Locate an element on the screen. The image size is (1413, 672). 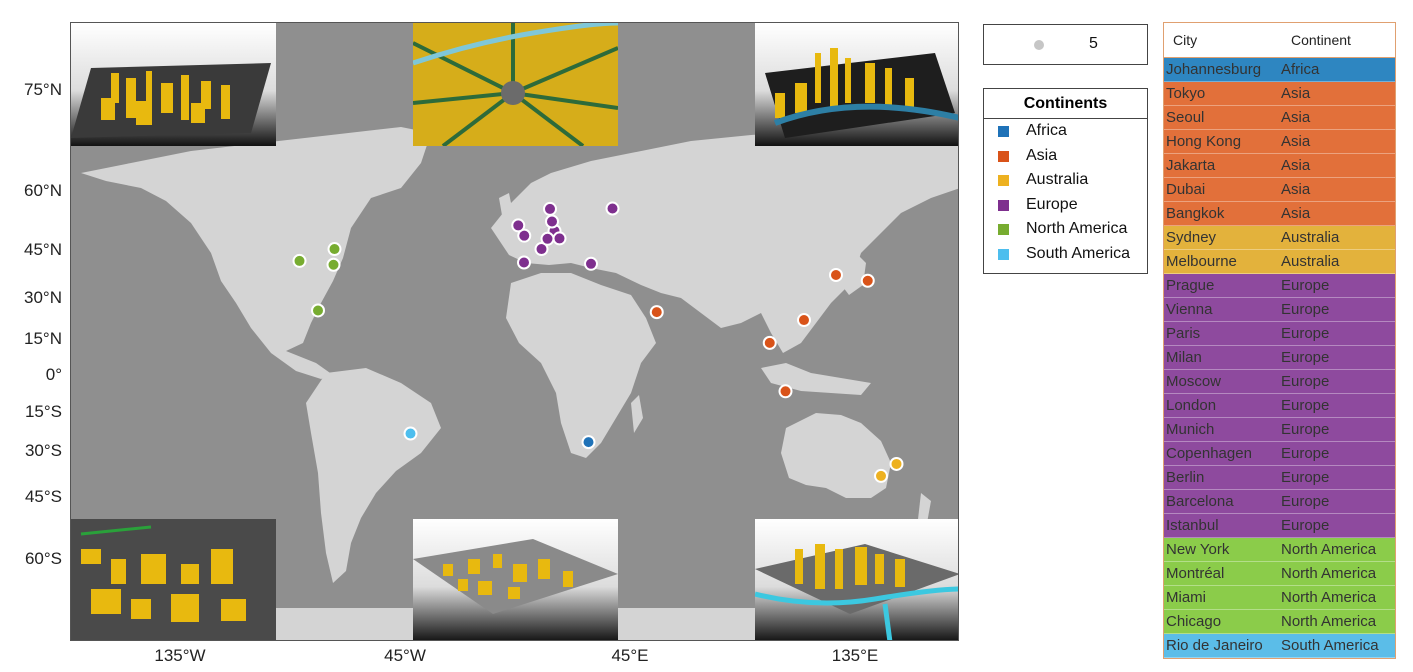
table-row: Montréal North America is located at coordinates (1279, 574).